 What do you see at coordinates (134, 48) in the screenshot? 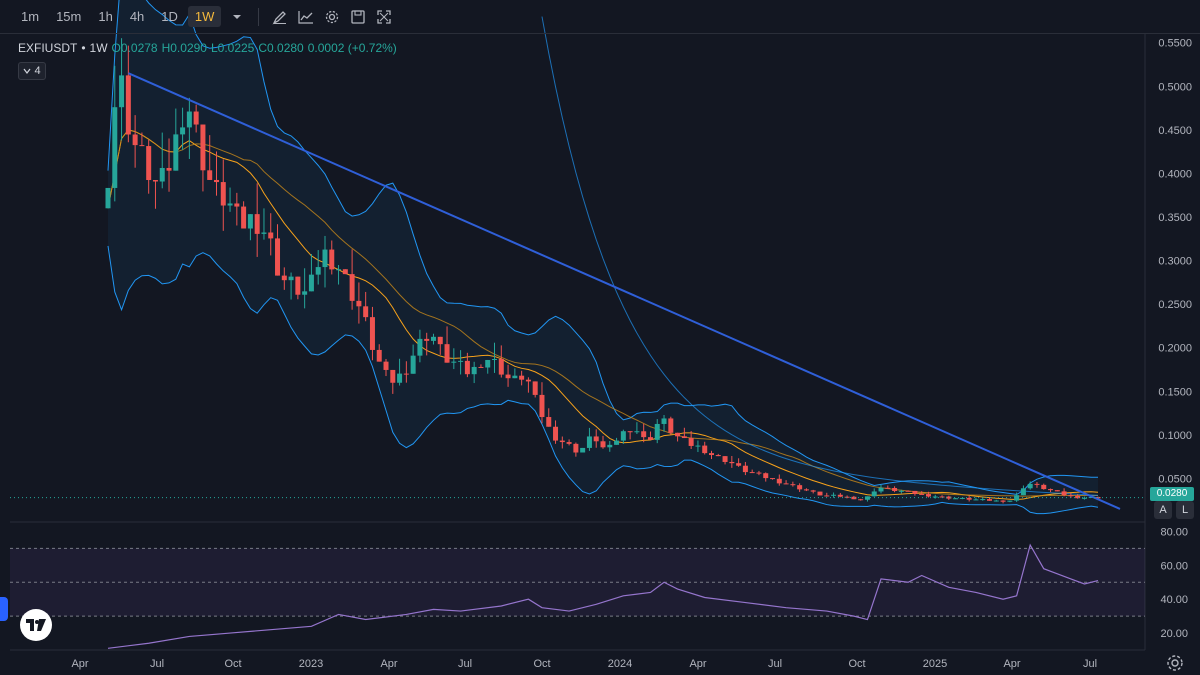
I see `legend-open: O0.0278` at bounding box center [134, 48].